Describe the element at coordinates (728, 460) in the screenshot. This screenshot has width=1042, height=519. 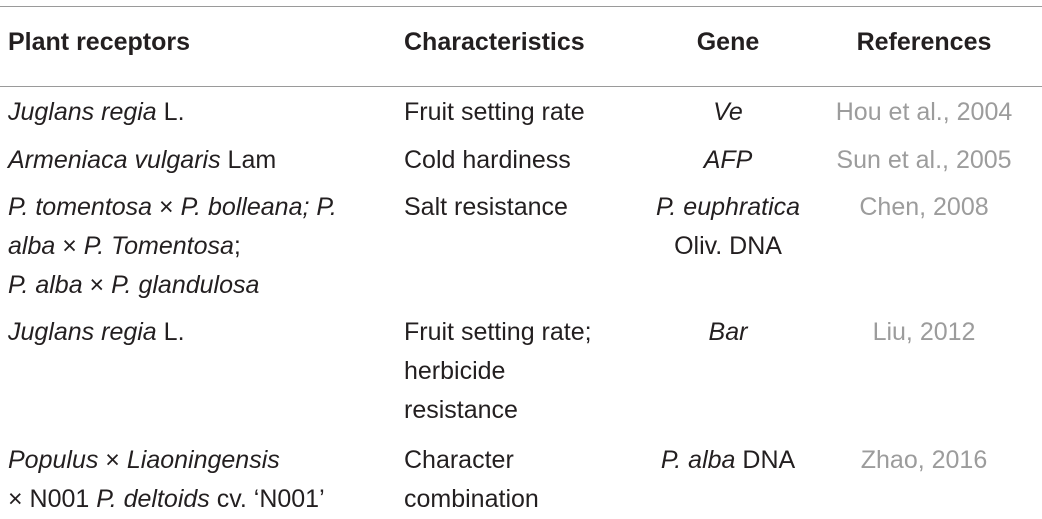
I see `row-5-gene: P. alba DNA` at that location.